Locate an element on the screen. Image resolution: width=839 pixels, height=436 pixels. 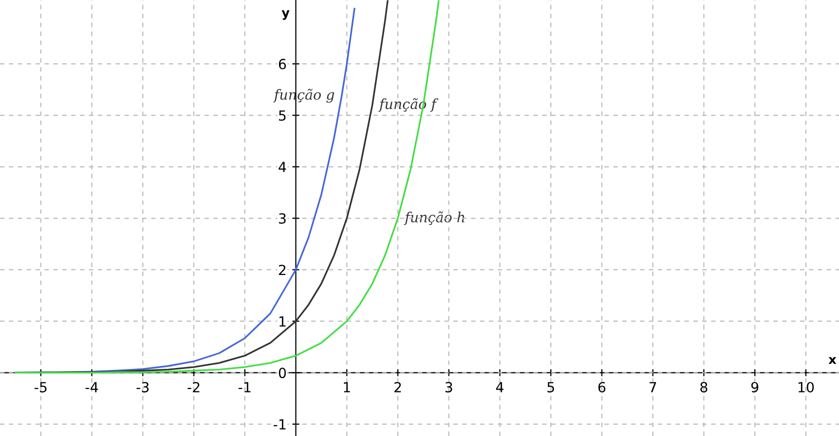
y-tick-label: 6 is located at coordinates (282, 64).